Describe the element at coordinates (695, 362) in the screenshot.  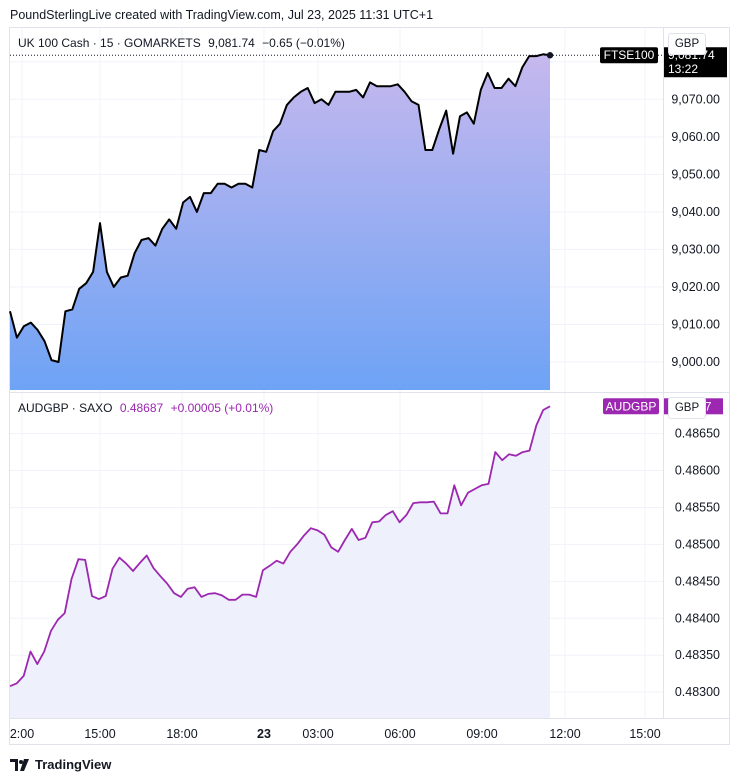
I see `price-tick-label: 9,000.00` at that location.